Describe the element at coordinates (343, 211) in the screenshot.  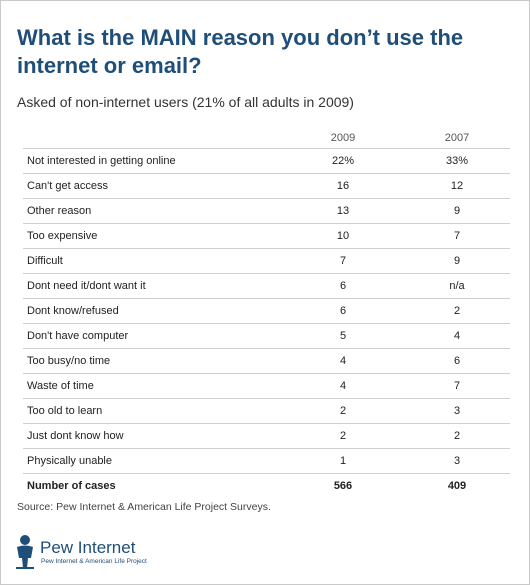
I see `value-2009: 13` at that location.